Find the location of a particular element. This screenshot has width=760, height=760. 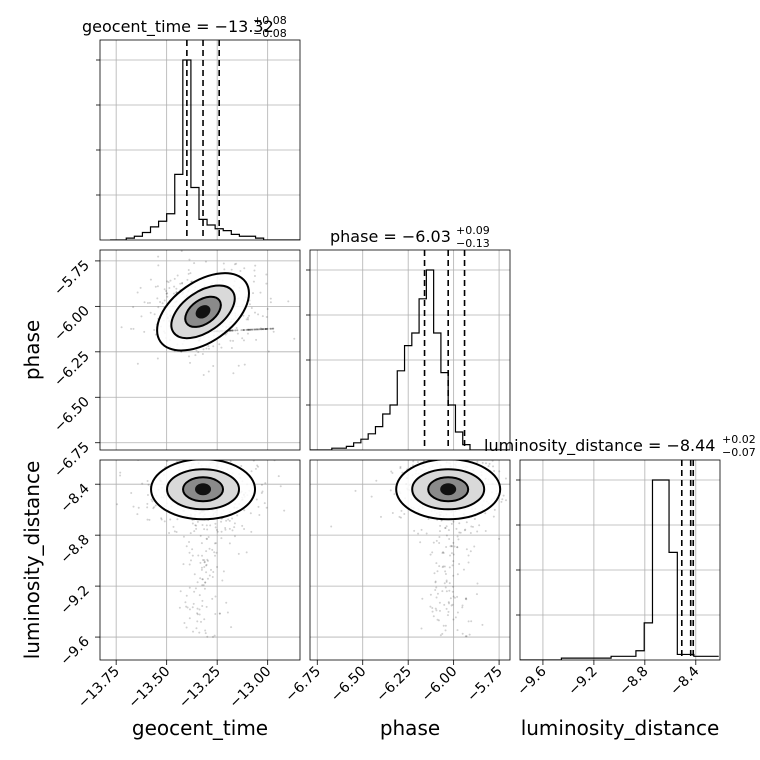

title-geocent-time-minus: −0.08 is located at coordinates (270, 33).